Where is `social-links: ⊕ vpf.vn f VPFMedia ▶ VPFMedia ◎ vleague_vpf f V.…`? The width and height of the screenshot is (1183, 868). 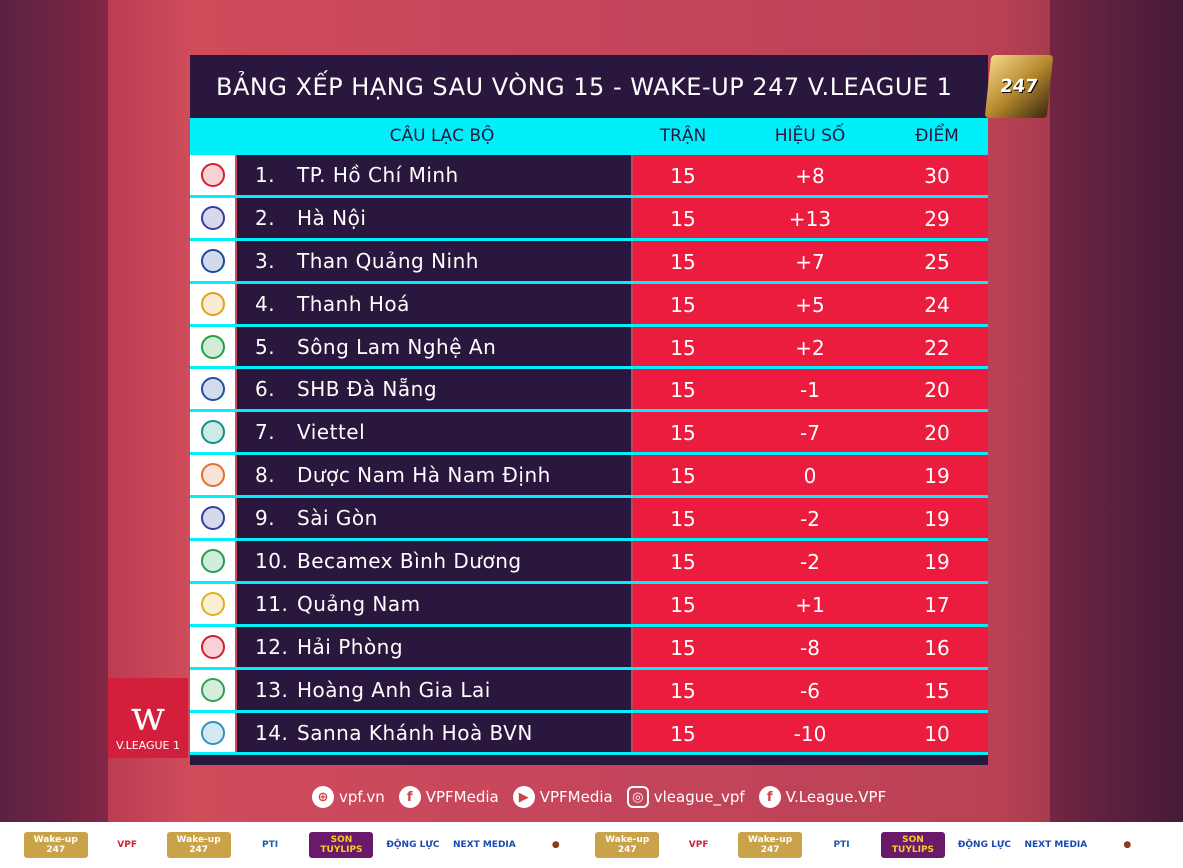 social-links: ⊕ vpf.vn f VPFMedia ▶ VPFMedia ◎ vleague_vpf f V.… is located at coordinates (599, 797).